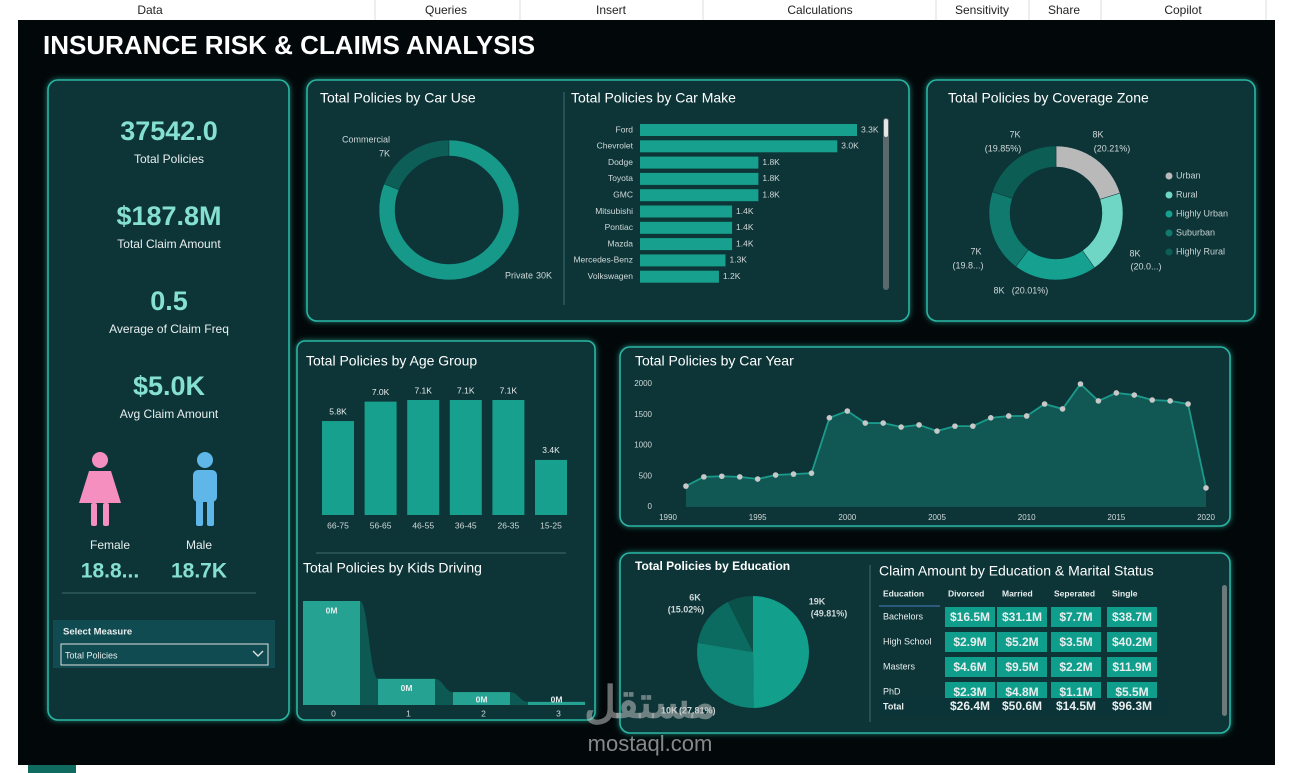 The image size is (1300, 773). What do you see at coordinates (937, 517) in the screenshot?
I see `x-tick-label: 2005` at bounding box center [937, 517].